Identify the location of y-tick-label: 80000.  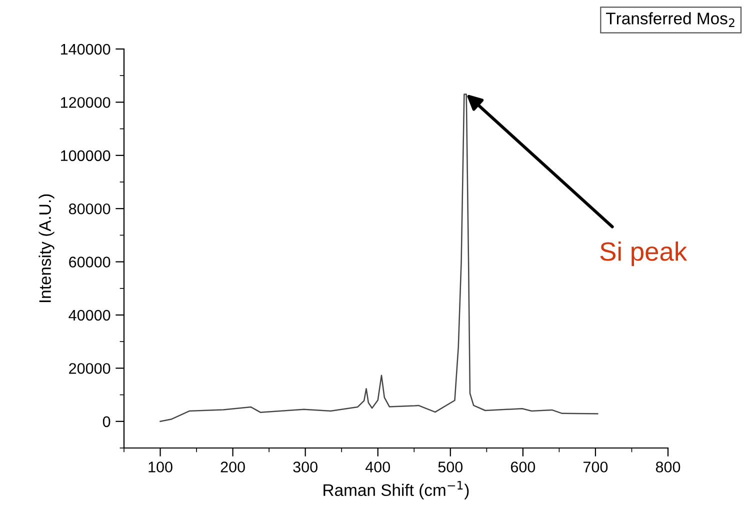
(89, 208).